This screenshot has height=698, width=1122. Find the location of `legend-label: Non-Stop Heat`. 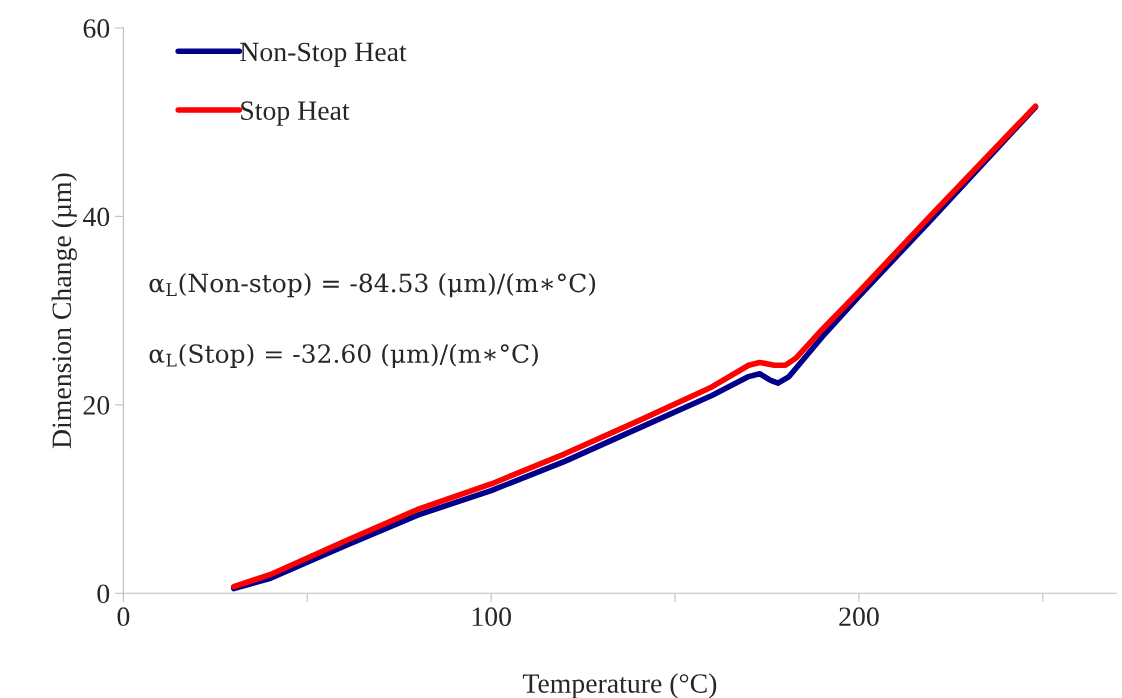

legend-label: Non-Stop Heat is located at coordinates (323, 54).